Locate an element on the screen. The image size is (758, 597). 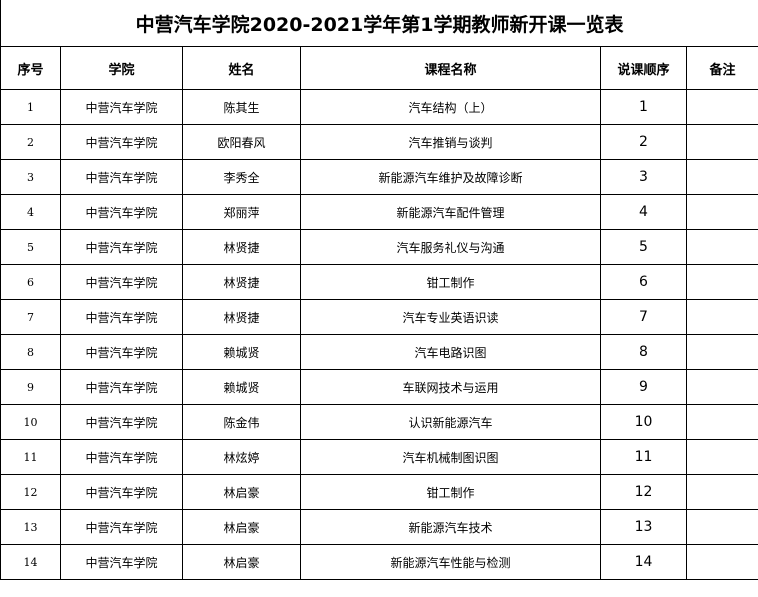
cell-name: 陈其生 is located at coordinates (241, 107).